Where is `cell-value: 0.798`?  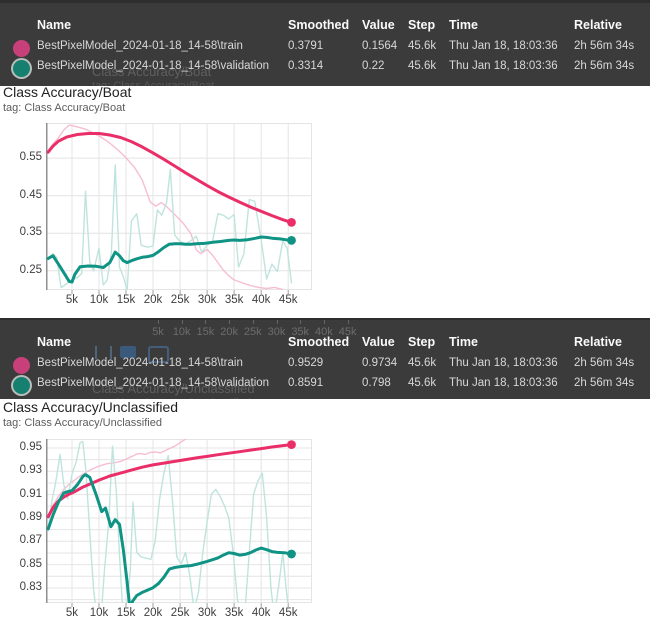 cell-value: 0.798 is located at coordinates (376, 383).